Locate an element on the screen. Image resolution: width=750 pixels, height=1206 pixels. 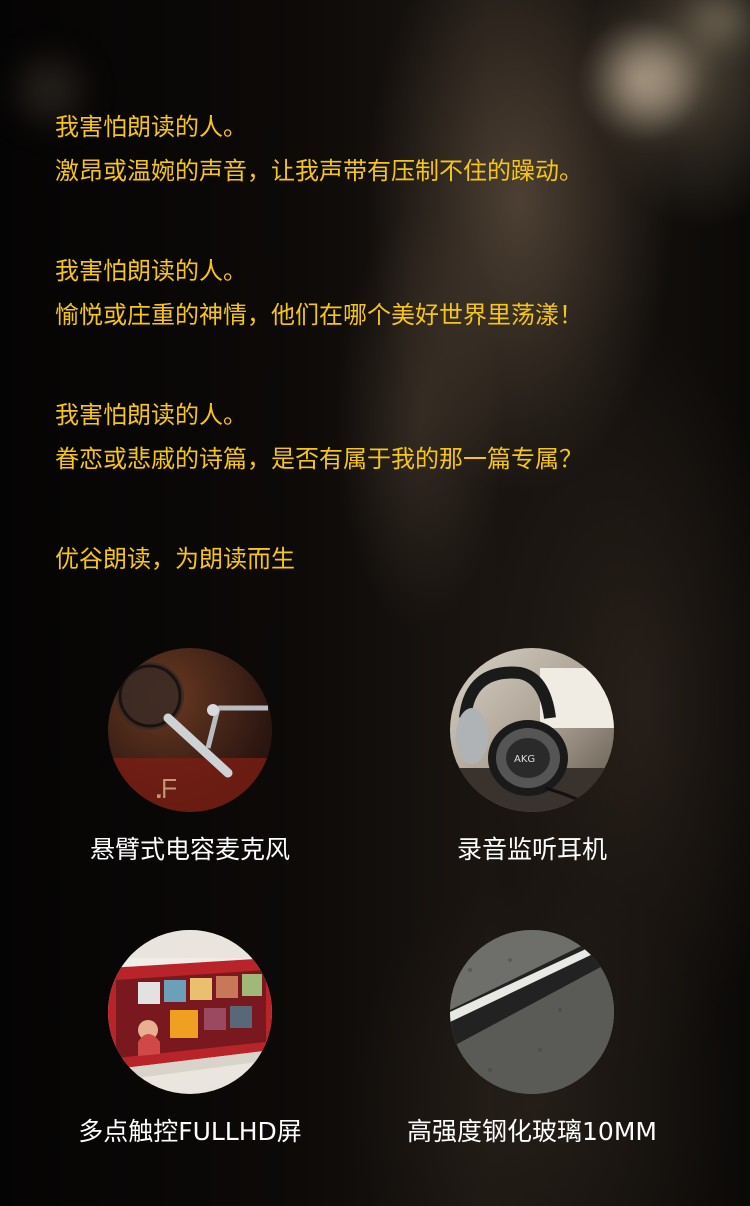
poem-stanza: 我害怕朗读的人。 眷恋或悲戚的诗篇，是否有属于我的那一篇专属？ is located at coordinates (385, 437).